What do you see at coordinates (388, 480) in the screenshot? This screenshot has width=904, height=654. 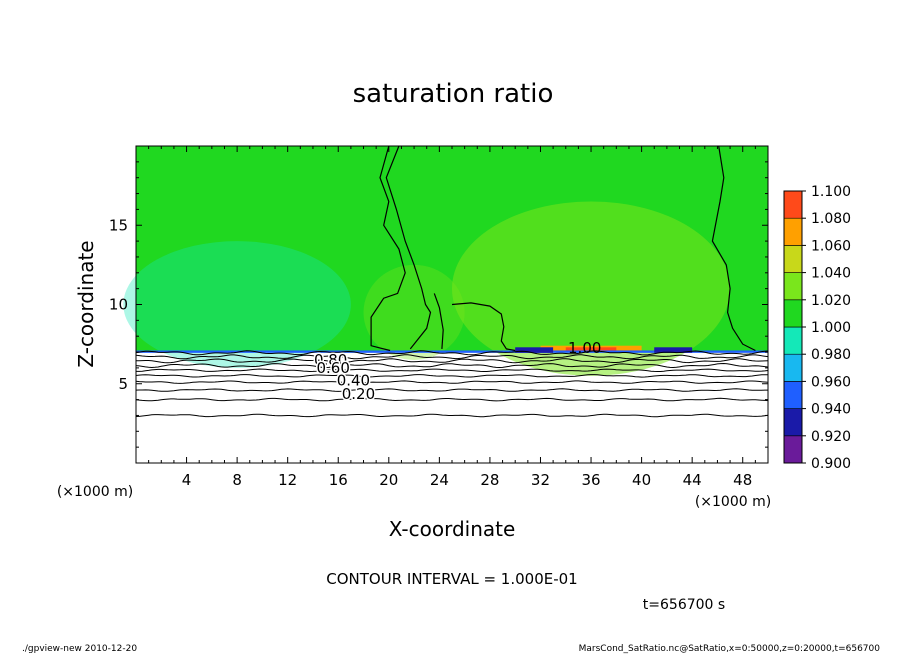 I see `x-tick-label: 20` at bounding box center [388, 480].